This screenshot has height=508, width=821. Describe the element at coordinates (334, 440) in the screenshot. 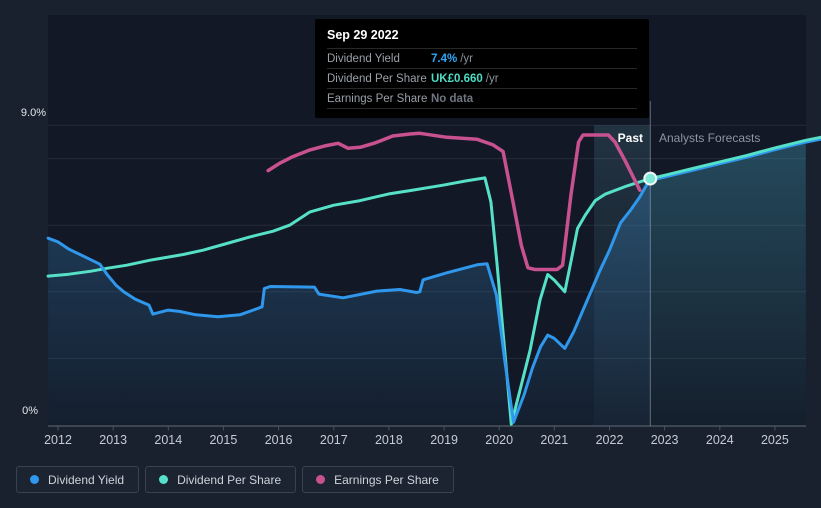

I see `x-tick-label: 2017` at that location.